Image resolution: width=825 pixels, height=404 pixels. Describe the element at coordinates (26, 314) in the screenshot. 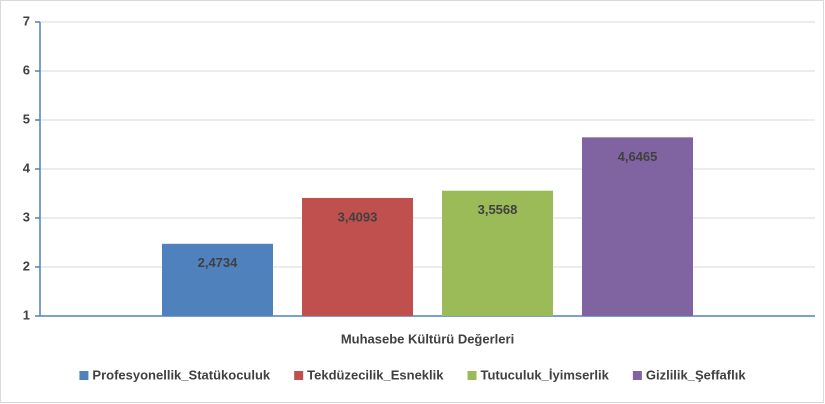

I see `y-tick-label: 1` at that location.